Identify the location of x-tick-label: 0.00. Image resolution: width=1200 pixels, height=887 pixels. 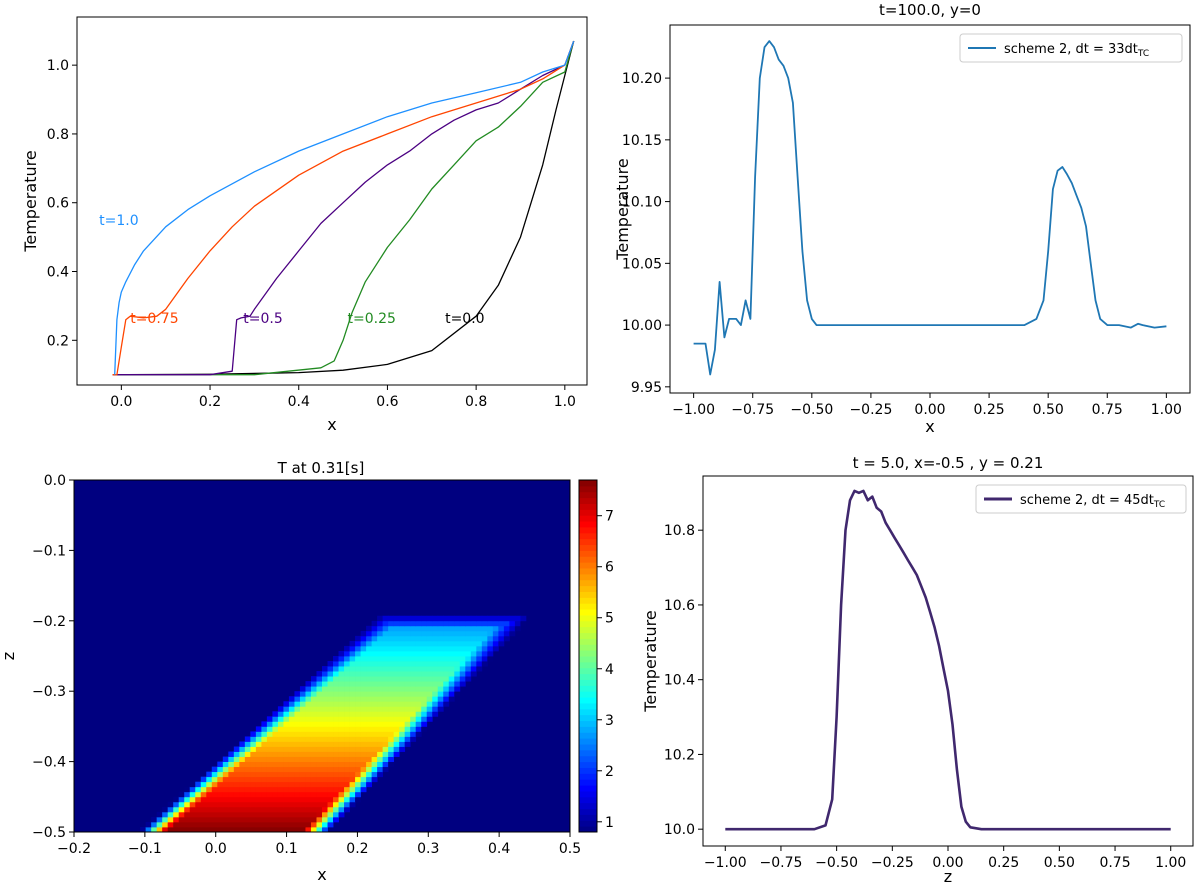
(929, 410).